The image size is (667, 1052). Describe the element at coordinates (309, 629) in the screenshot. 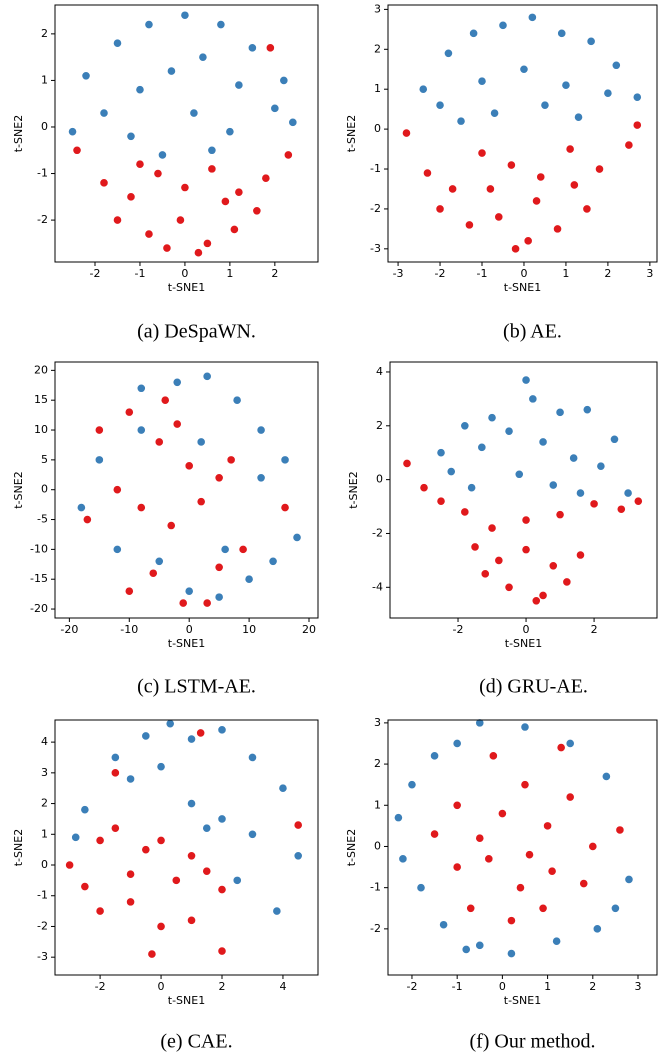

I see `x-tick-label: 20` at that location.